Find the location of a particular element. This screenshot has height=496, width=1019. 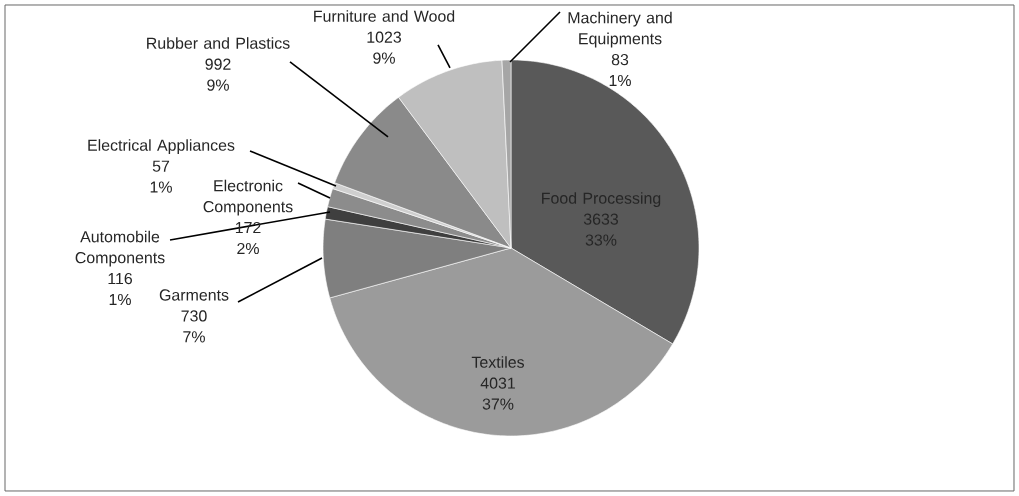

data-label: 992 9% is located at coordinates (218, 74).